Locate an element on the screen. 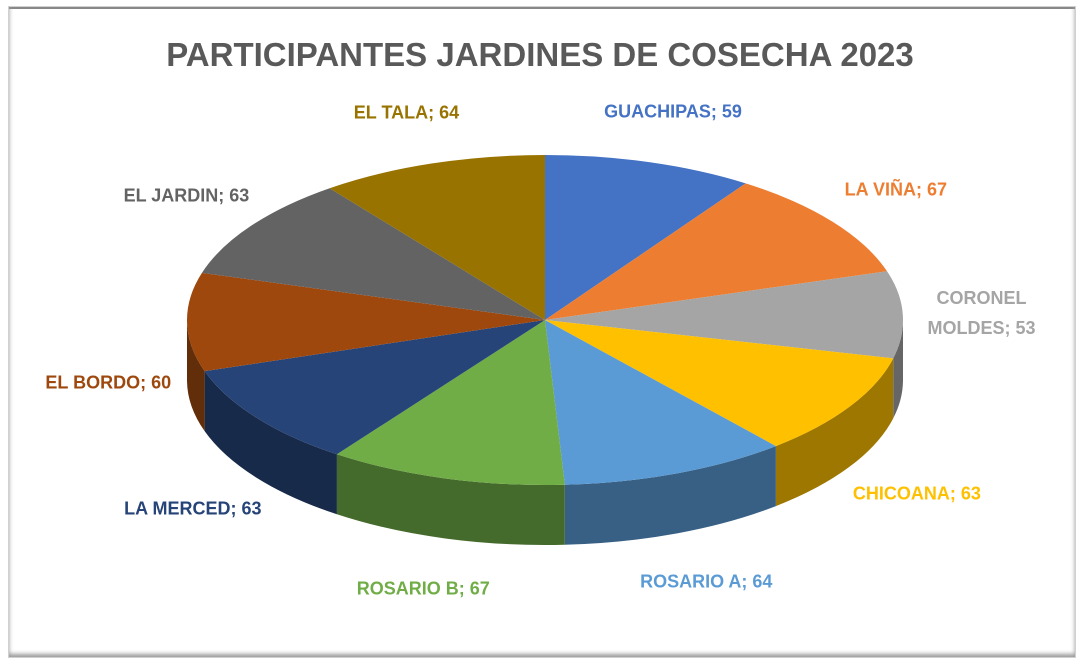  data-label: GUACHIPAS; 59 is located at coordinates (673, 111).